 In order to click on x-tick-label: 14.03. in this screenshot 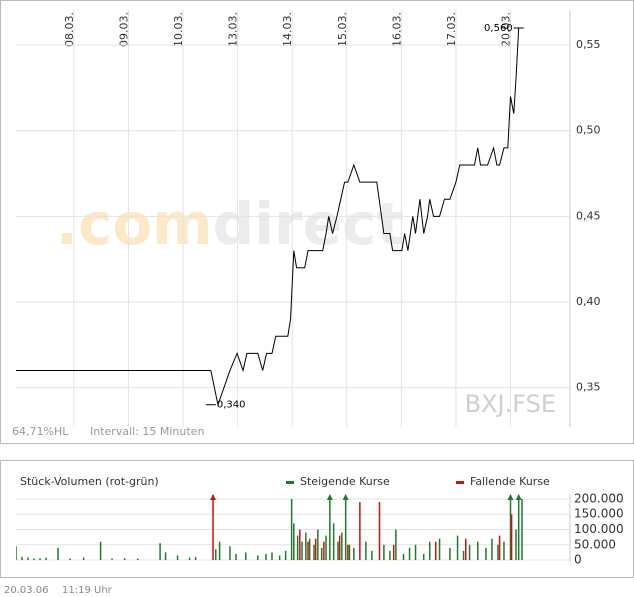, I will do `click(287, 29)`.